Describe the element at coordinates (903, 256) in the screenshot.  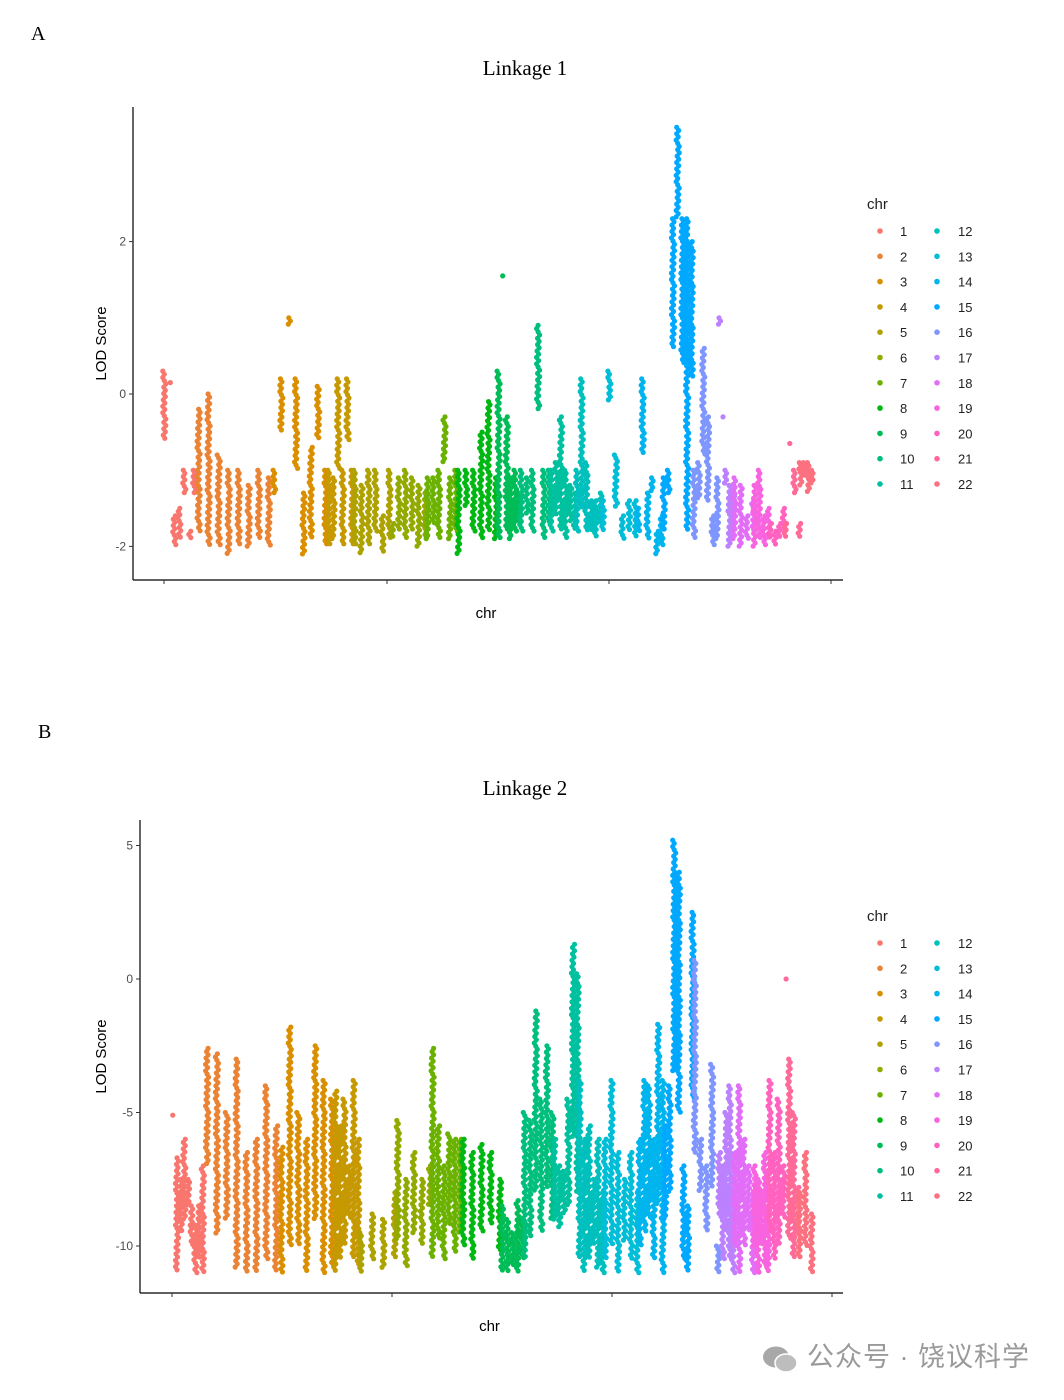
I see `legend-label-chr-2: 2` at that location.